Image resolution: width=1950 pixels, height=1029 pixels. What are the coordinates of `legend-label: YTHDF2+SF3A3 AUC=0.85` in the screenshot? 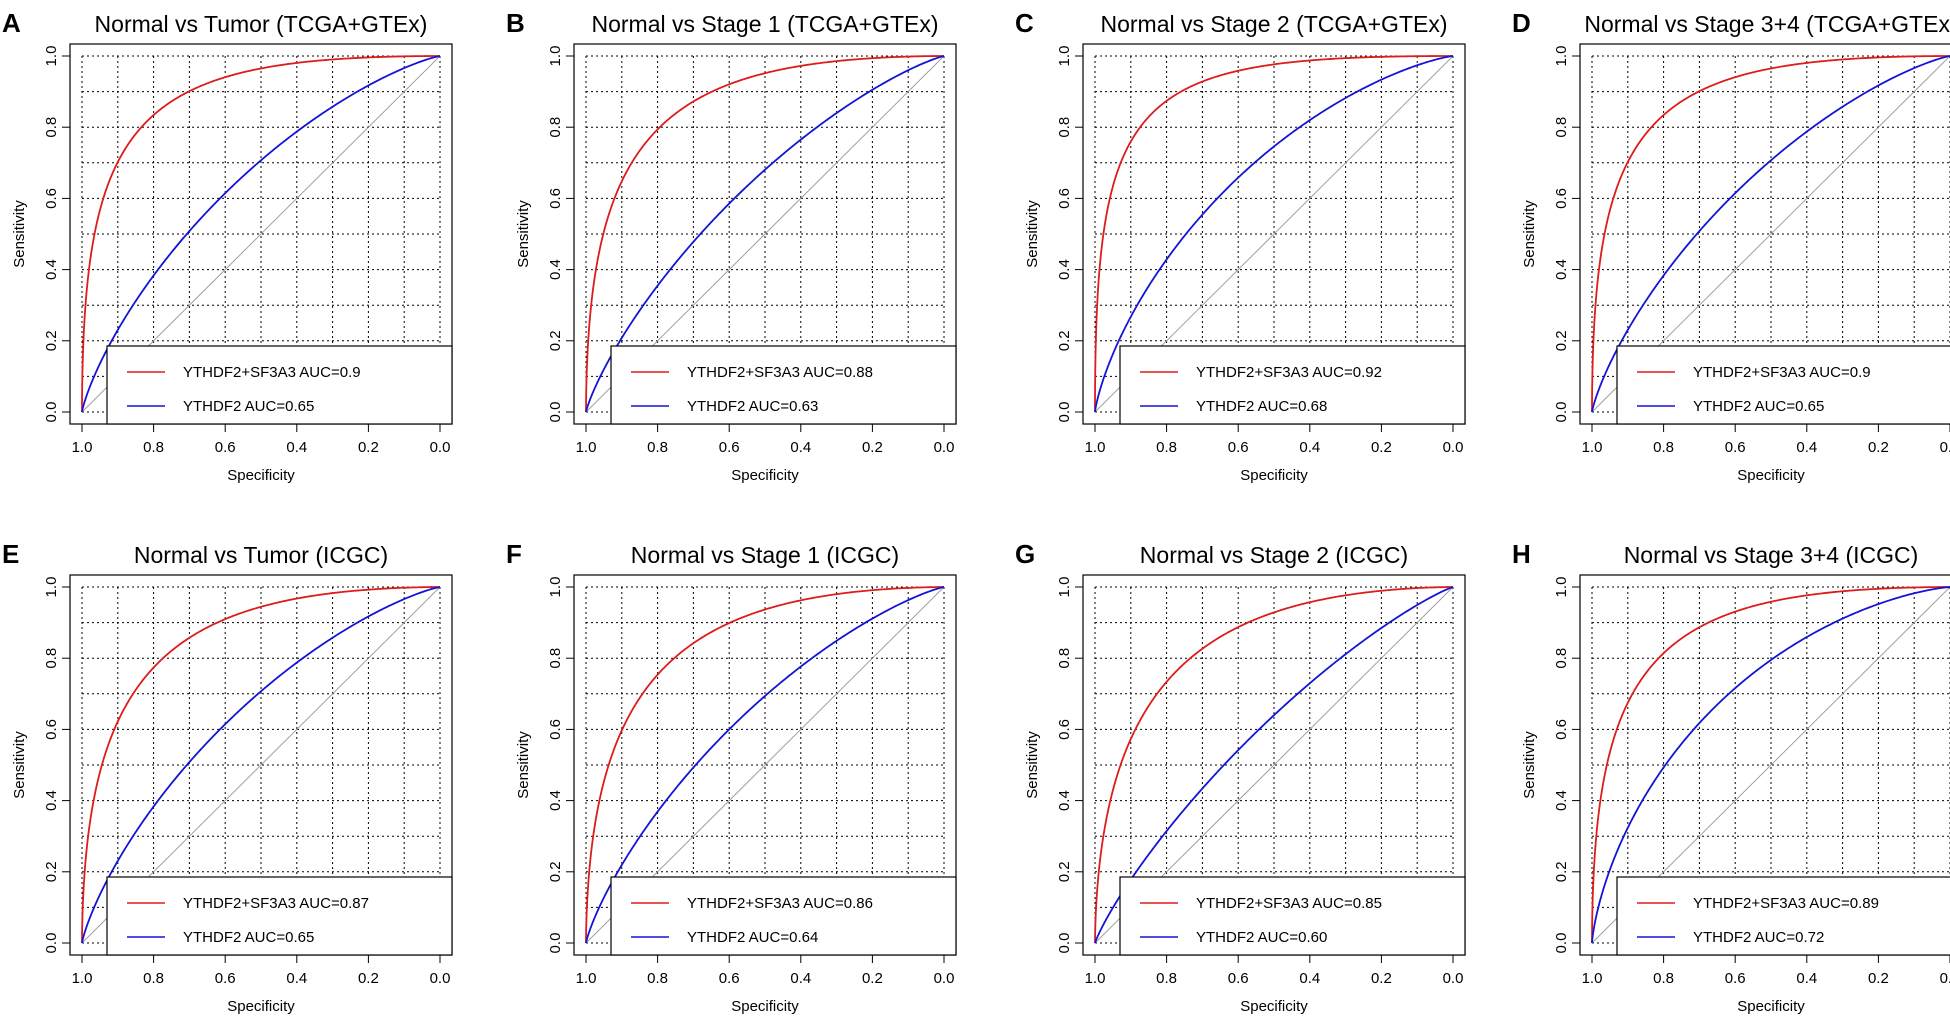 It's located at (1289, 903).